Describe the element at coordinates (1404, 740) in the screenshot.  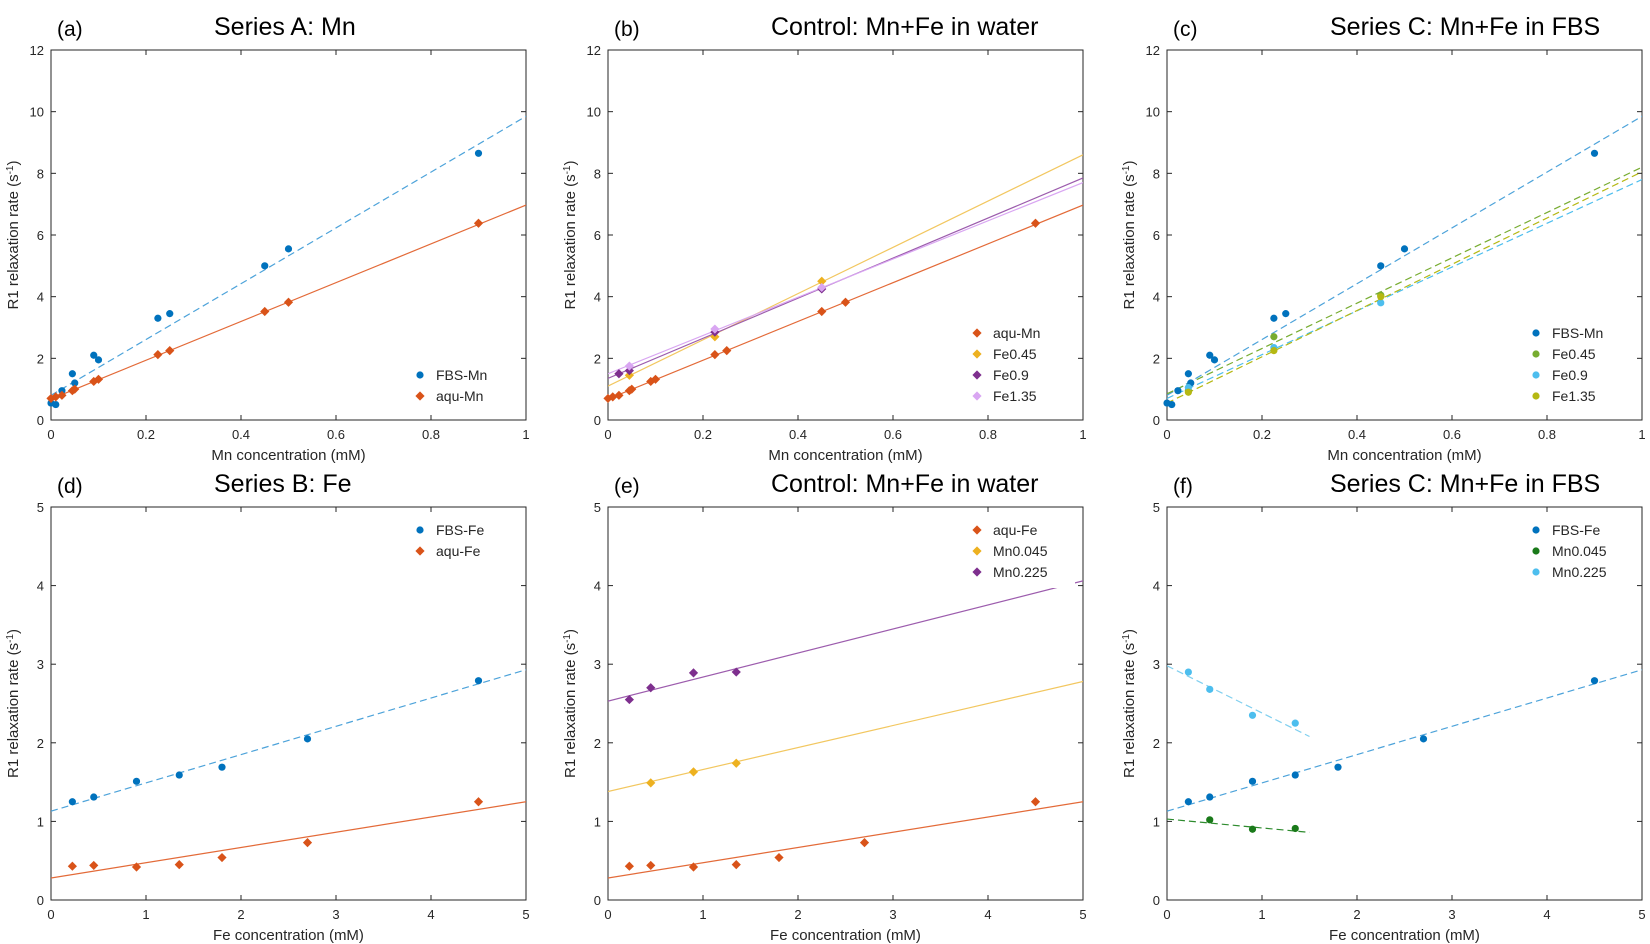
I see `fit-line-fbs-fe` at that location.